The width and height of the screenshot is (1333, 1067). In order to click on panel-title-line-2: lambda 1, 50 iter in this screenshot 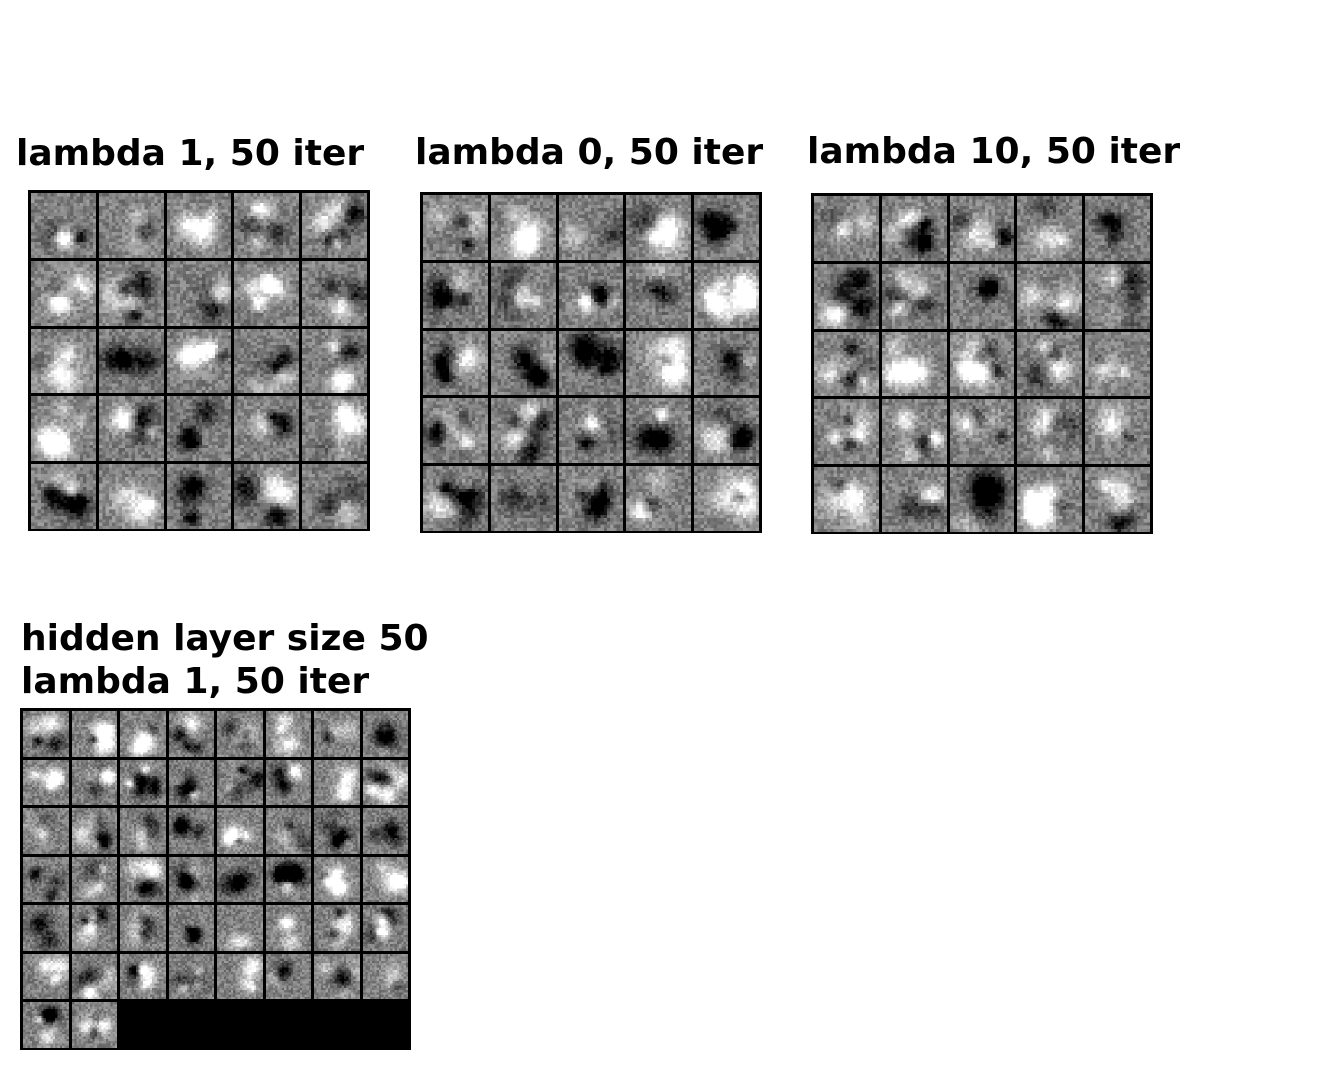, I will do `click(195, 681)`.